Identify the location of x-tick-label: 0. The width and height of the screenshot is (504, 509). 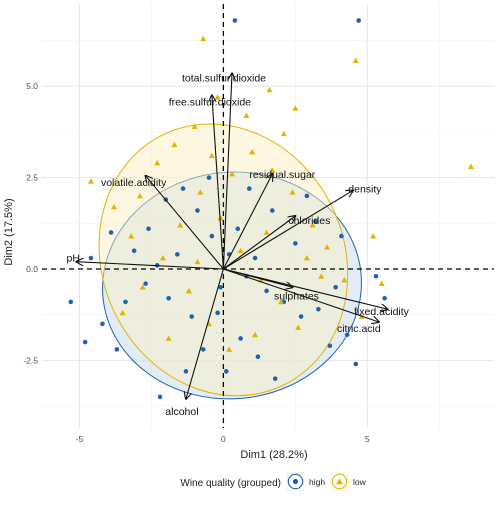
(223, 439).